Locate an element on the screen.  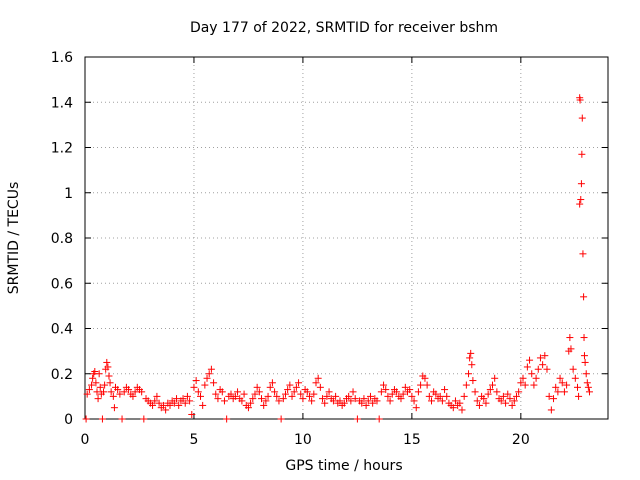
y-tick-label: 0.2 is located at coordinates (62, 375).